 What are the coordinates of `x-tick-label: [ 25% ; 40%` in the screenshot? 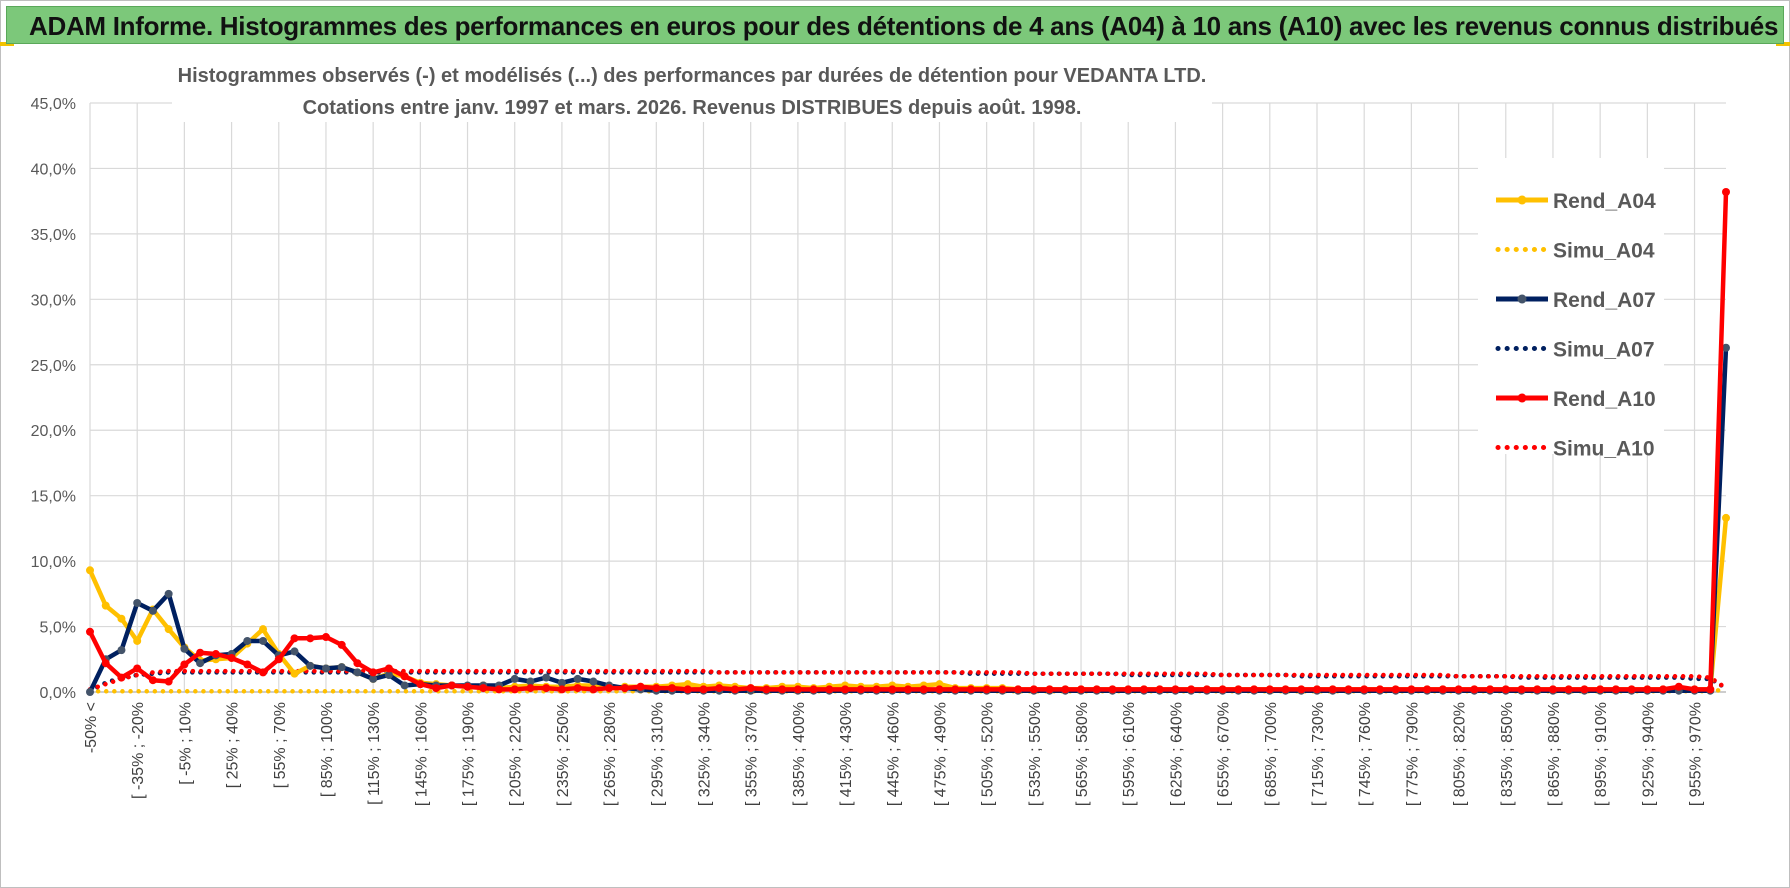 It's located at (233, 745).